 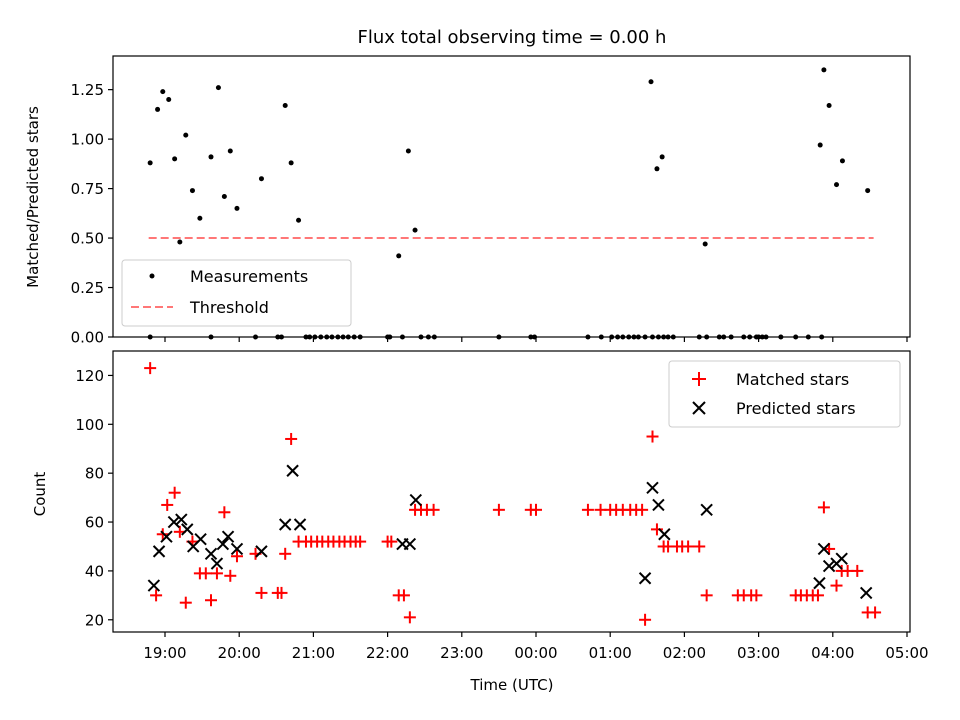 I want to click on y-tick-label: 120, so click(x=89, y=376).